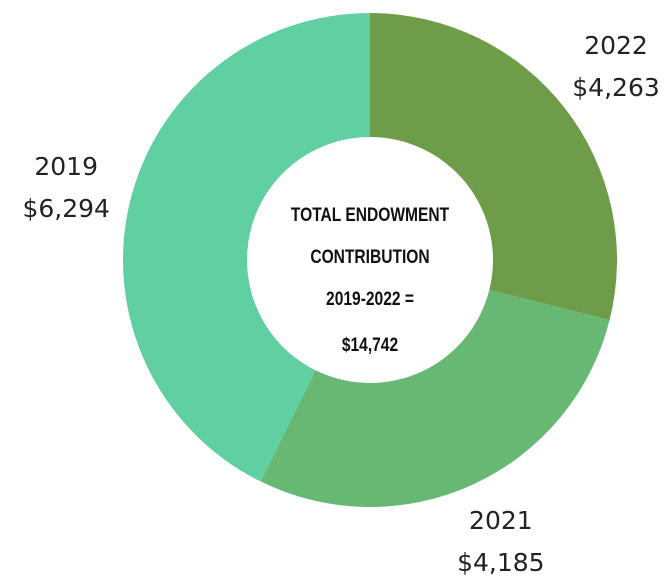  I want to click on category-label: 2021, so click(501, 520).